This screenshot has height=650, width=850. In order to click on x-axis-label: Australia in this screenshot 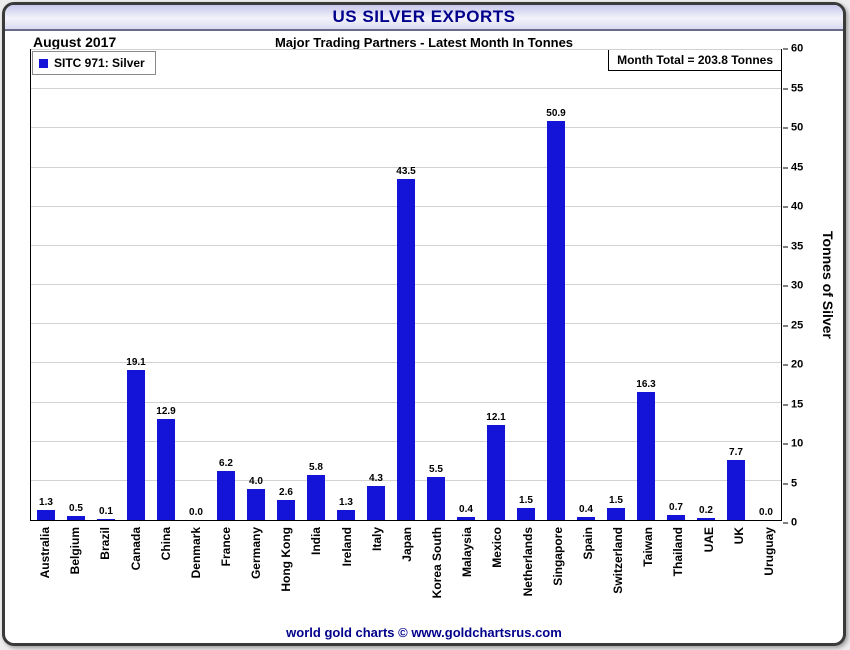, I will do `click(45, 553)`.